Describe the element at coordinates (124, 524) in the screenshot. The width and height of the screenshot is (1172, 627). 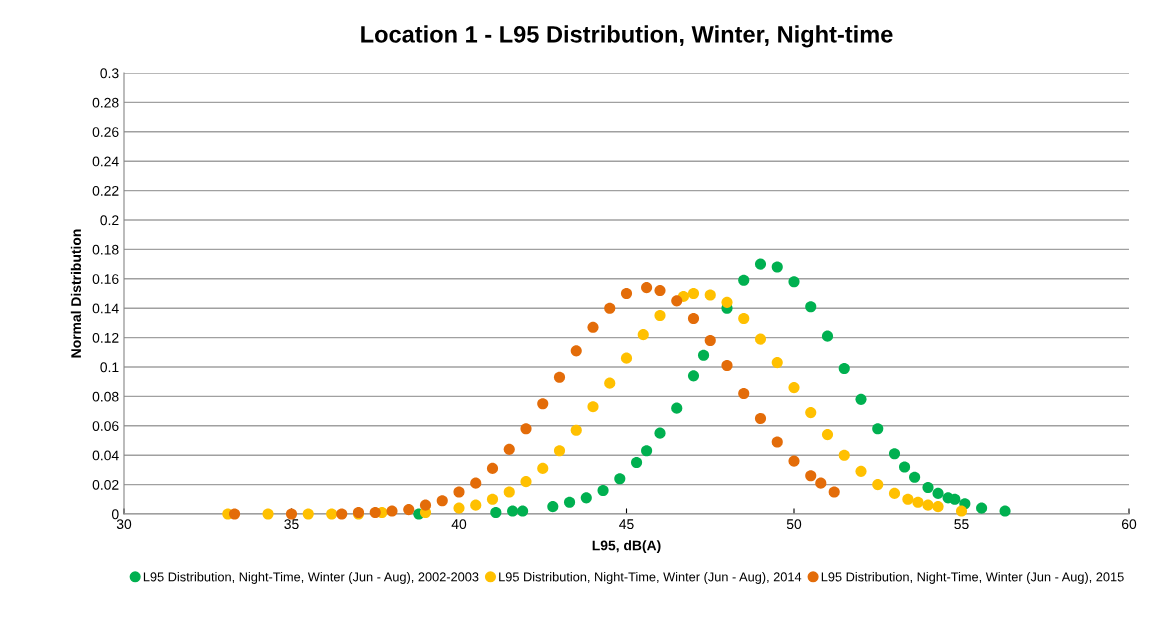
I see `x-tick-label: 30` at that location.